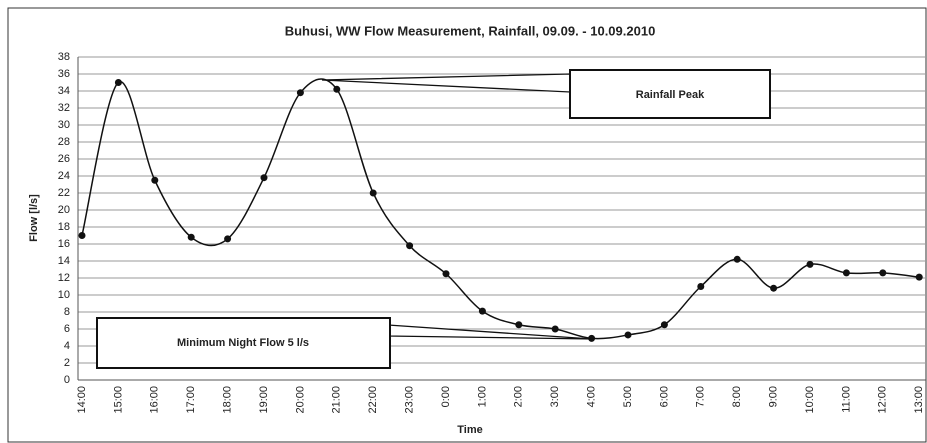 This screenshot has width=927, height=443. Describe the element at coordinates (264, 400) in the screenshot. I see `x-tick-label: 19:00` at that location.